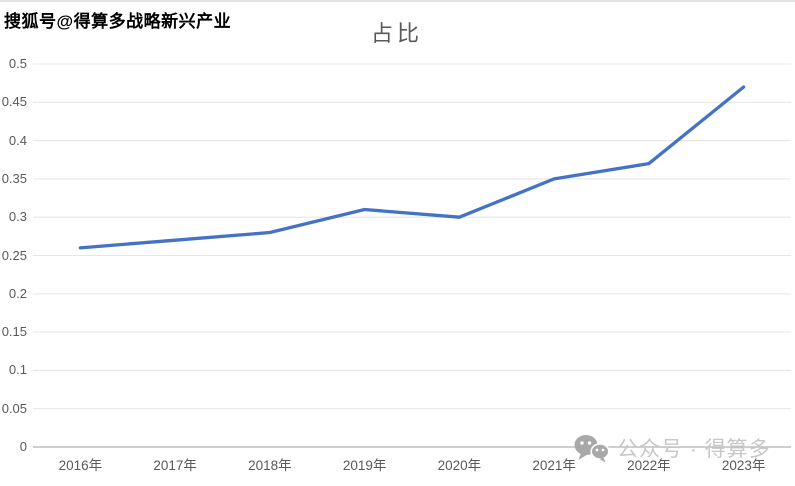  What do you see at coordinates (397, 1) in the screenshot?
I see `top-border-line` at bounding box center [397, 1].